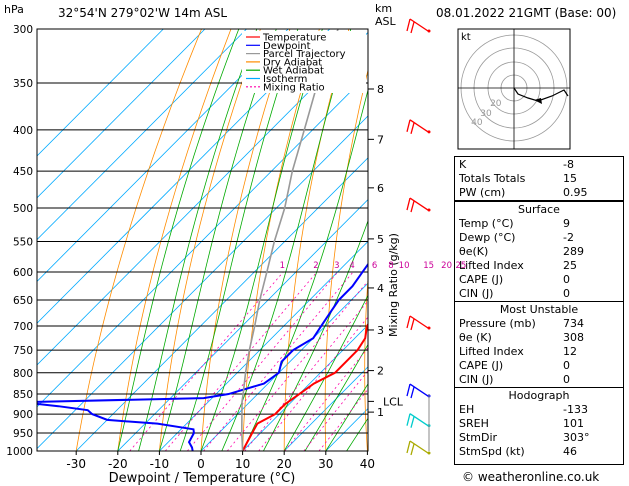 The image size is (629, 486). Describe the element at coordinates (19, 452) in the screenshot. I see `pressure-tick-label: 1000` at that location.